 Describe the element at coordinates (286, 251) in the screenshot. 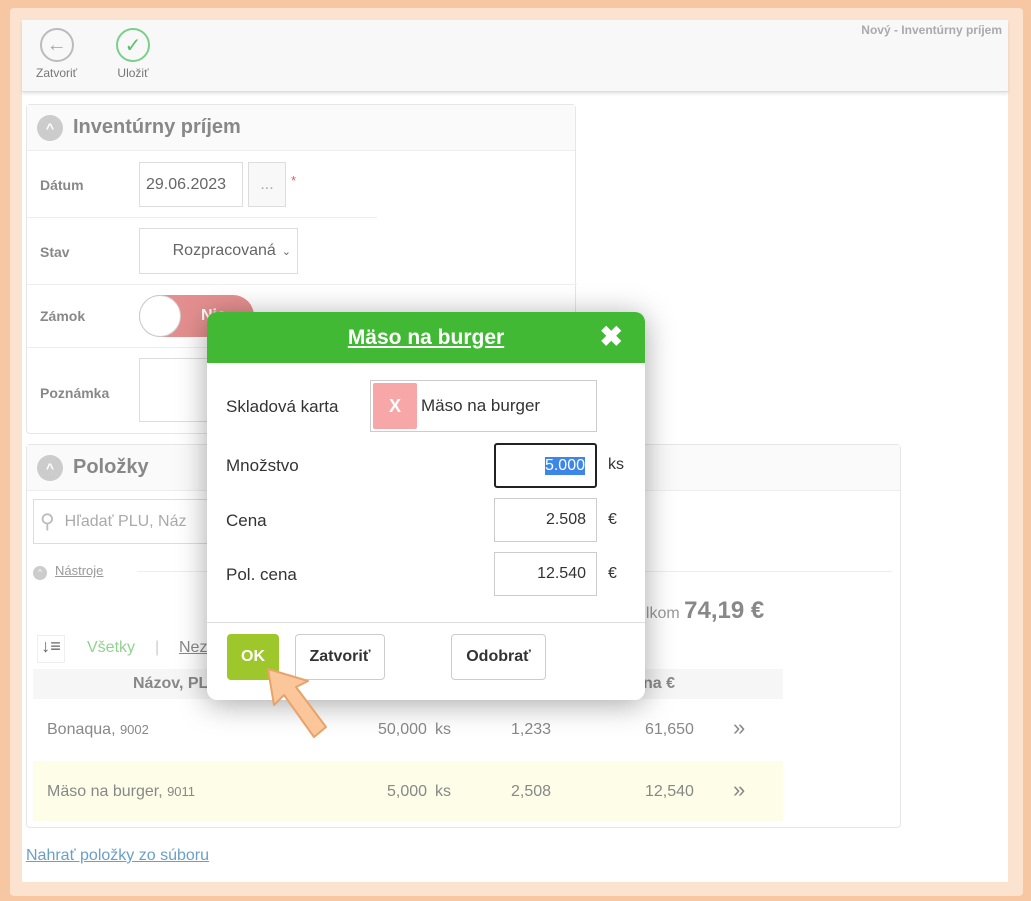

I see `chevron-down-icon: ⌄` at that location.